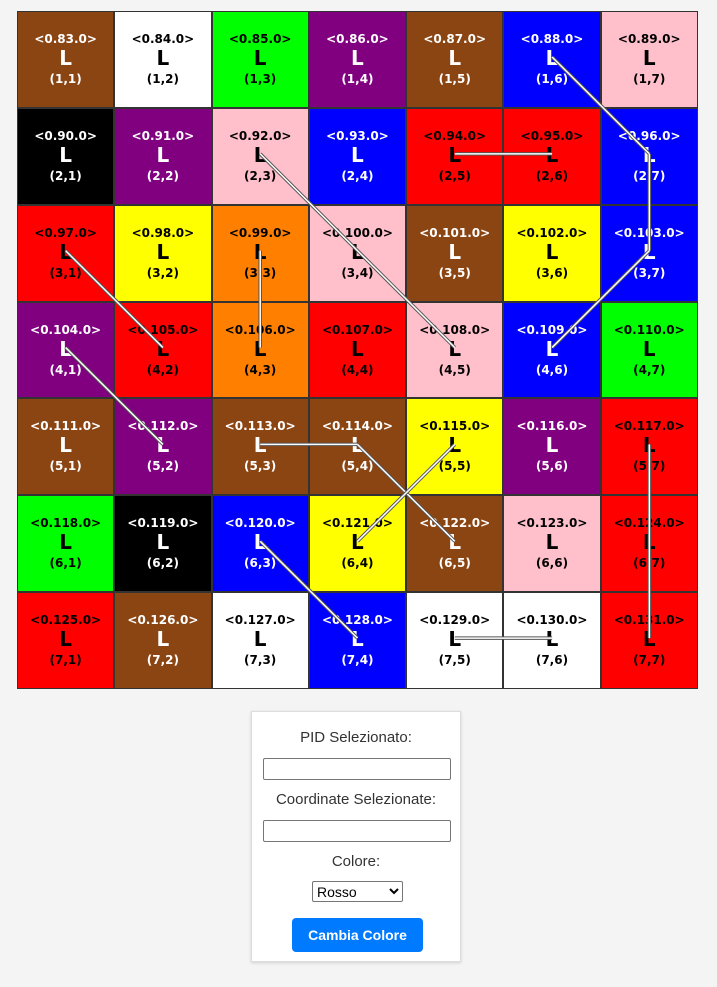  What do you see at coordinates (552, 59) in the screenshot?
I see `grid-cell: <0.88.0> L (1,6)` at bounding box center [552, 59].